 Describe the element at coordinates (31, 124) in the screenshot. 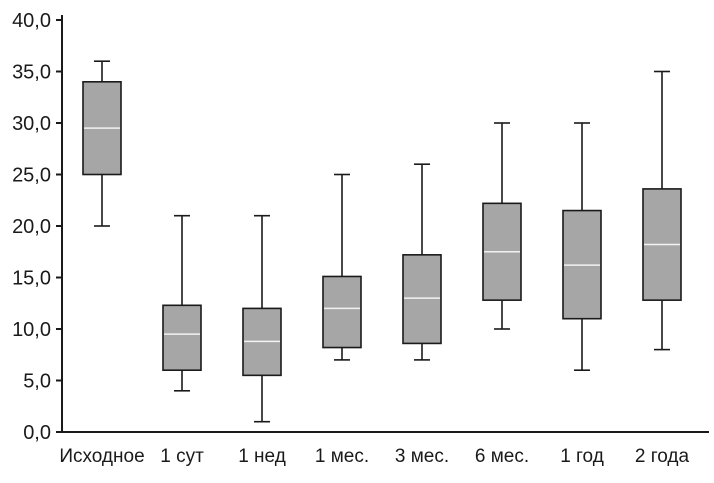

I see `y-tick-label: 30,0` at that location.